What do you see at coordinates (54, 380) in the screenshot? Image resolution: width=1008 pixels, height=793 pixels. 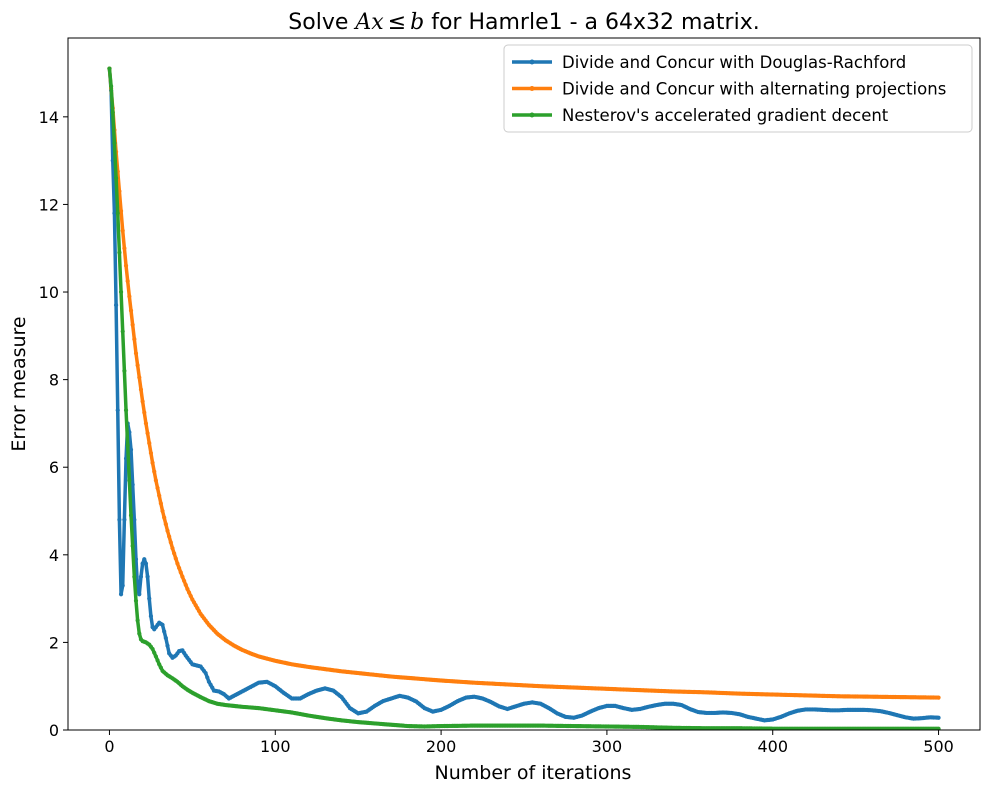 I see `y-tick-label: 8` at bounding box center [54, 380].